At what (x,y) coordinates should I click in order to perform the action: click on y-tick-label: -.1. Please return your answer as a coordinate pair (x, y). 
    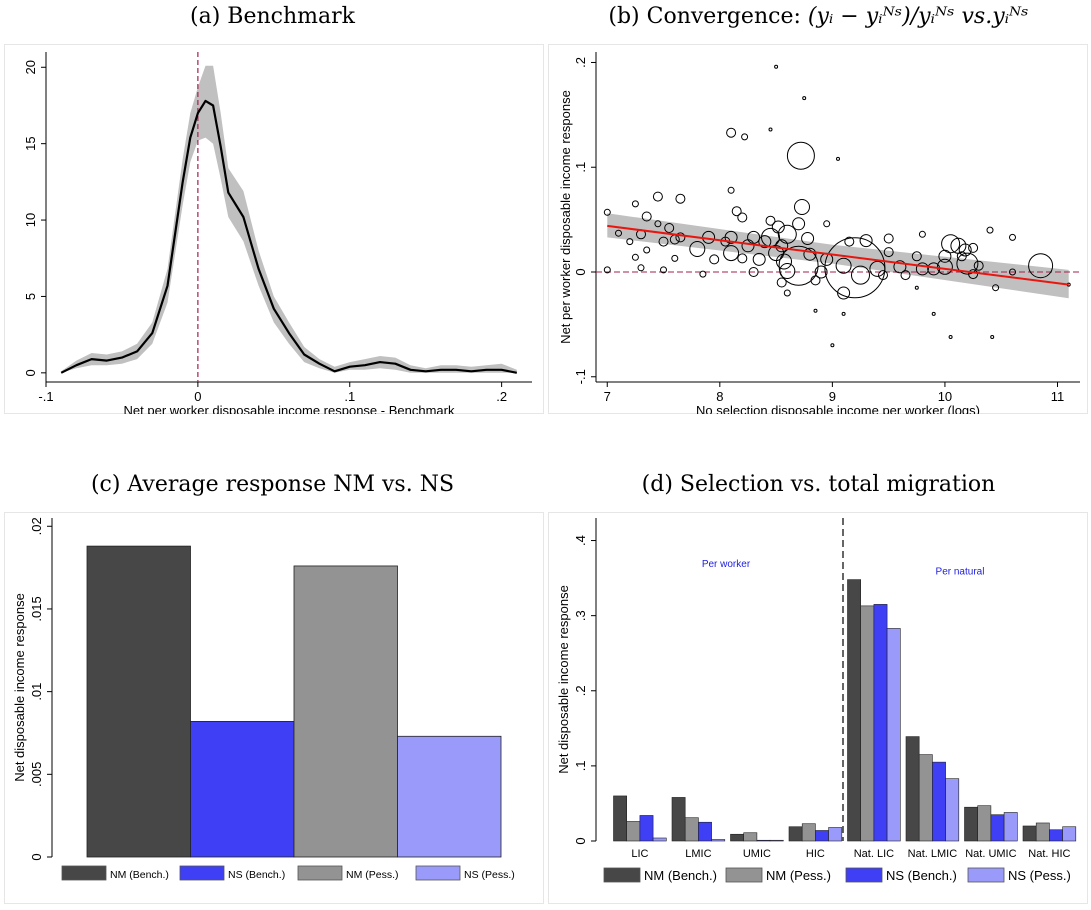
    Looking at the image, I should click on (580, 376).